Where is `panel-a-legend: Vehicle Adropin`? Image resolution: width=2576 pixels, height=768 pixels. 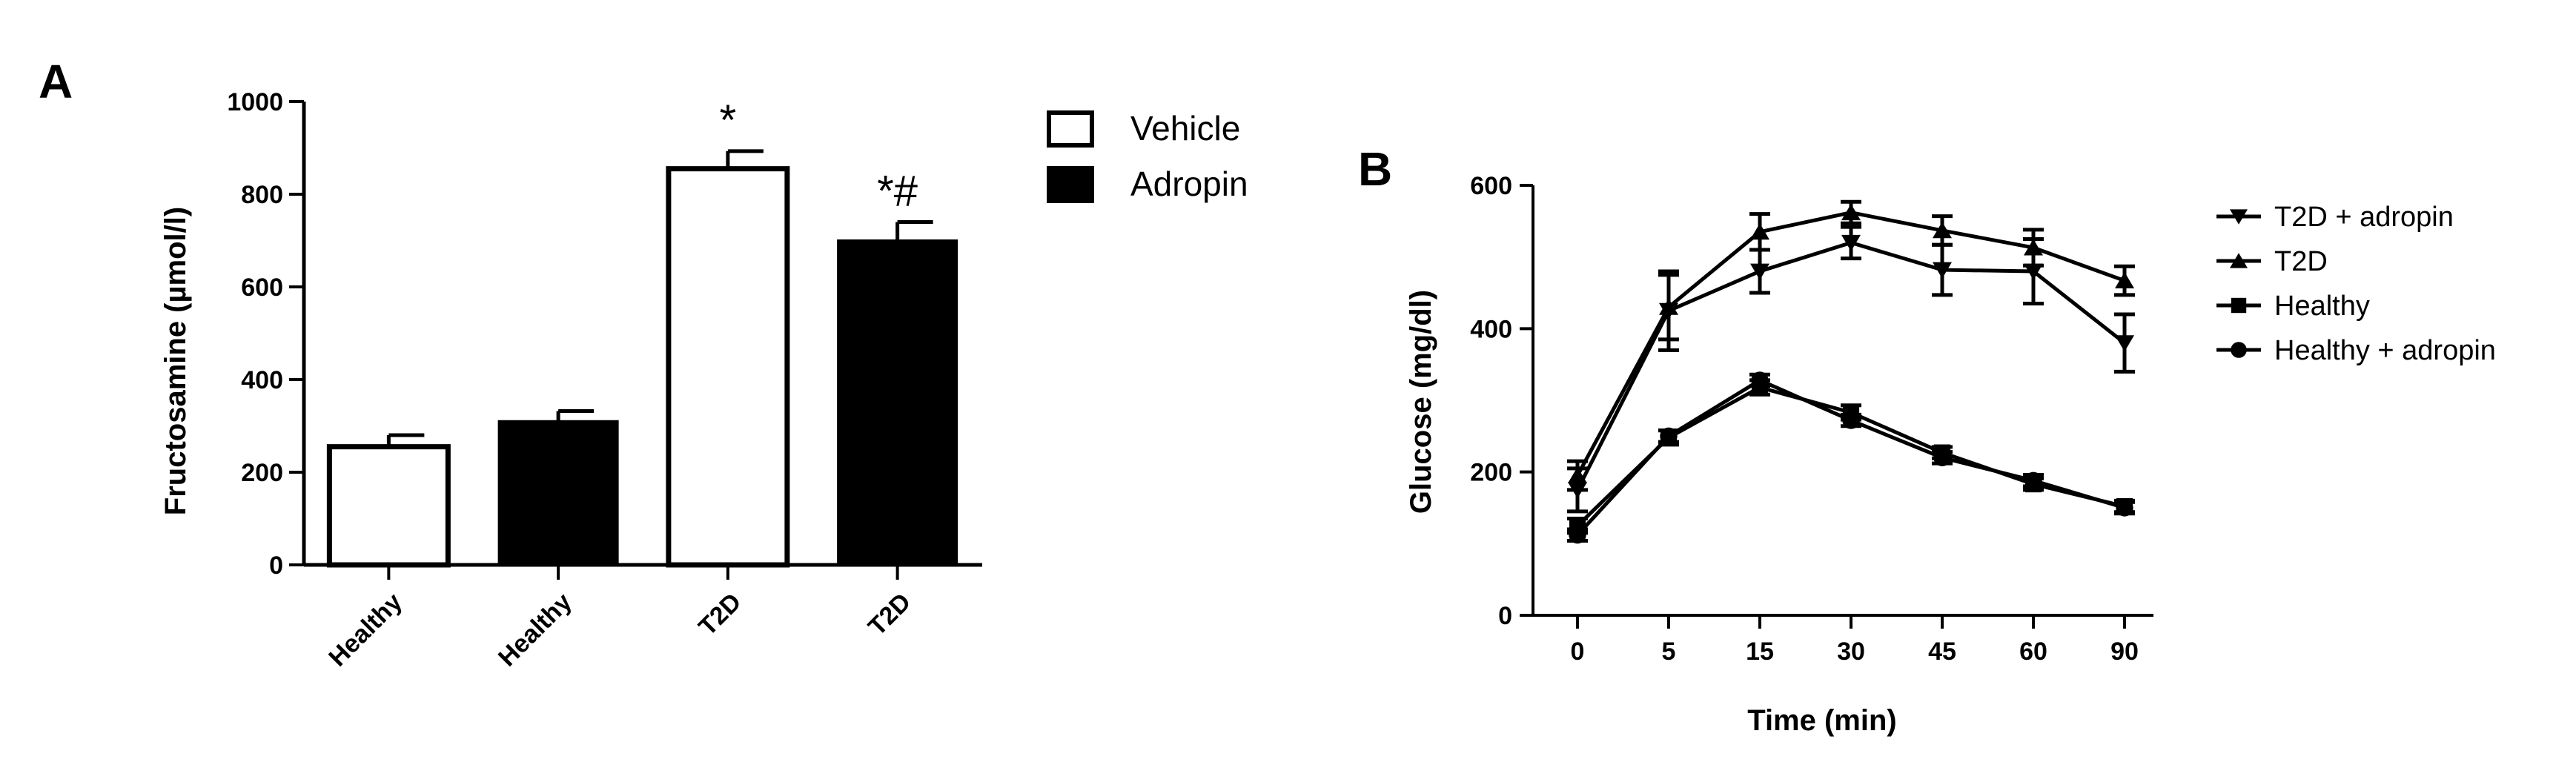
panel-a-legend: Vehicle Adropin is located at coordinates (1147, 156).